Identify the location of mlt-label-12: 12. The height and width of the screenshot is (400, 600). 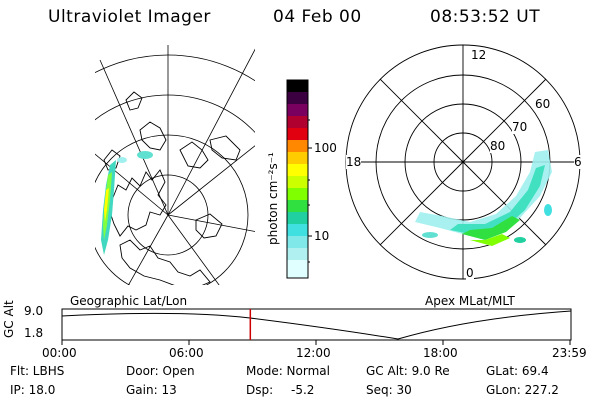
(479, 55).